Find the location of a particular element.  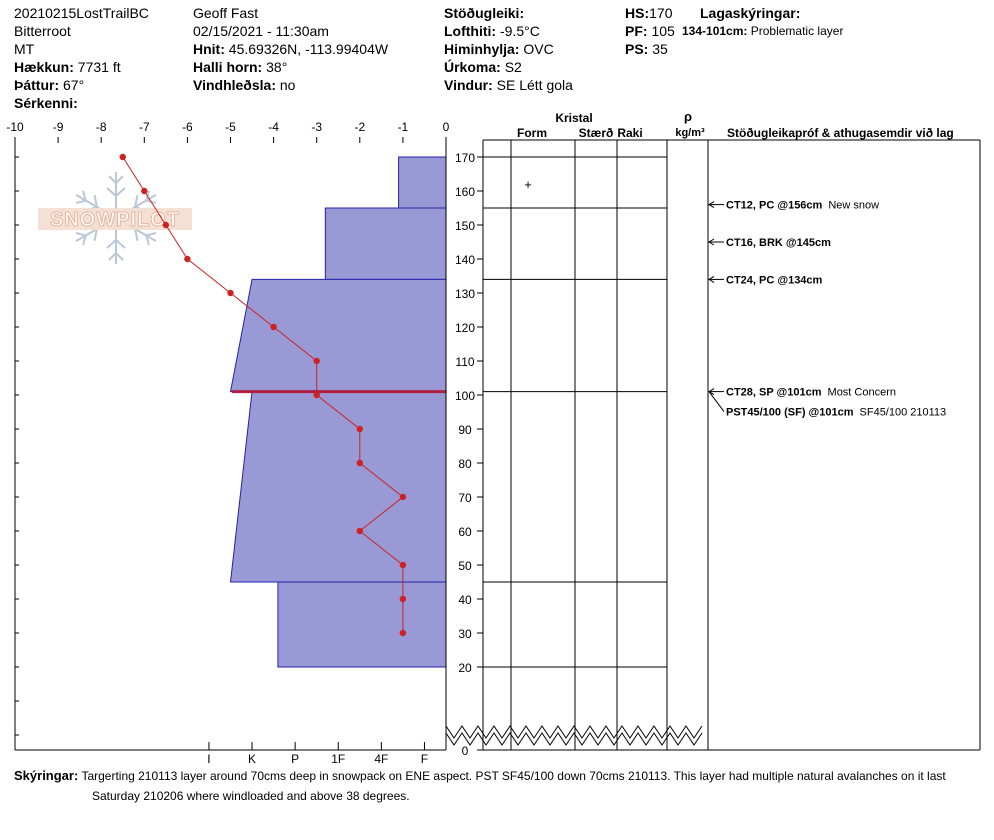

temp-tick-label: -1 is located at coordinates (403, 127).